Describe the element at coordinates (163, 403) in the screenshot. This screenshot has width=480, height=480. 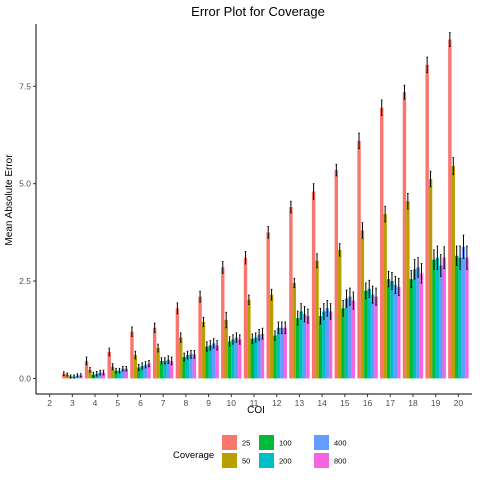
I see `x-tick-label: 7` at that location.